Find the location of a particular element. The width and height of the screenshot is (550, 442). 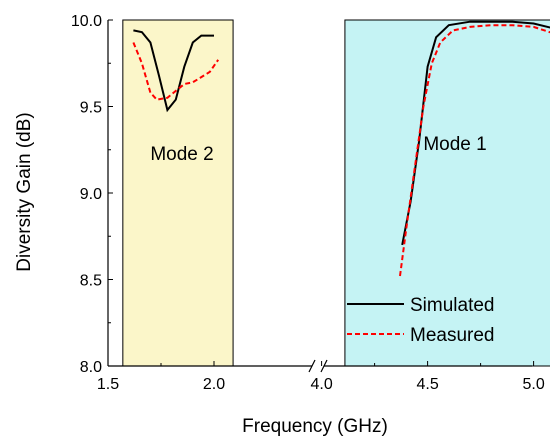

x-tick-label: 2.0 is located at coordinates (214, 384).